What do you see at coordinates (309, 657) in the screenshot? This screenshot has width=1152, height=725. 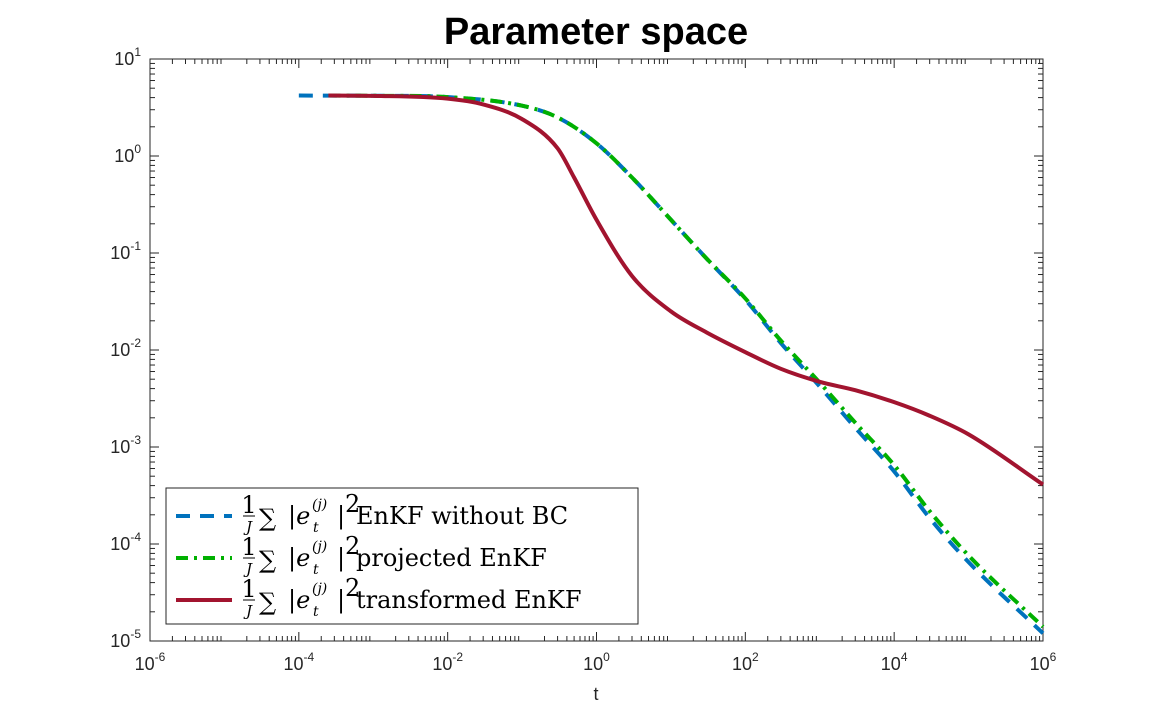 I see `x-tick-label-exponent: -4` at bounding box center [309, 657].